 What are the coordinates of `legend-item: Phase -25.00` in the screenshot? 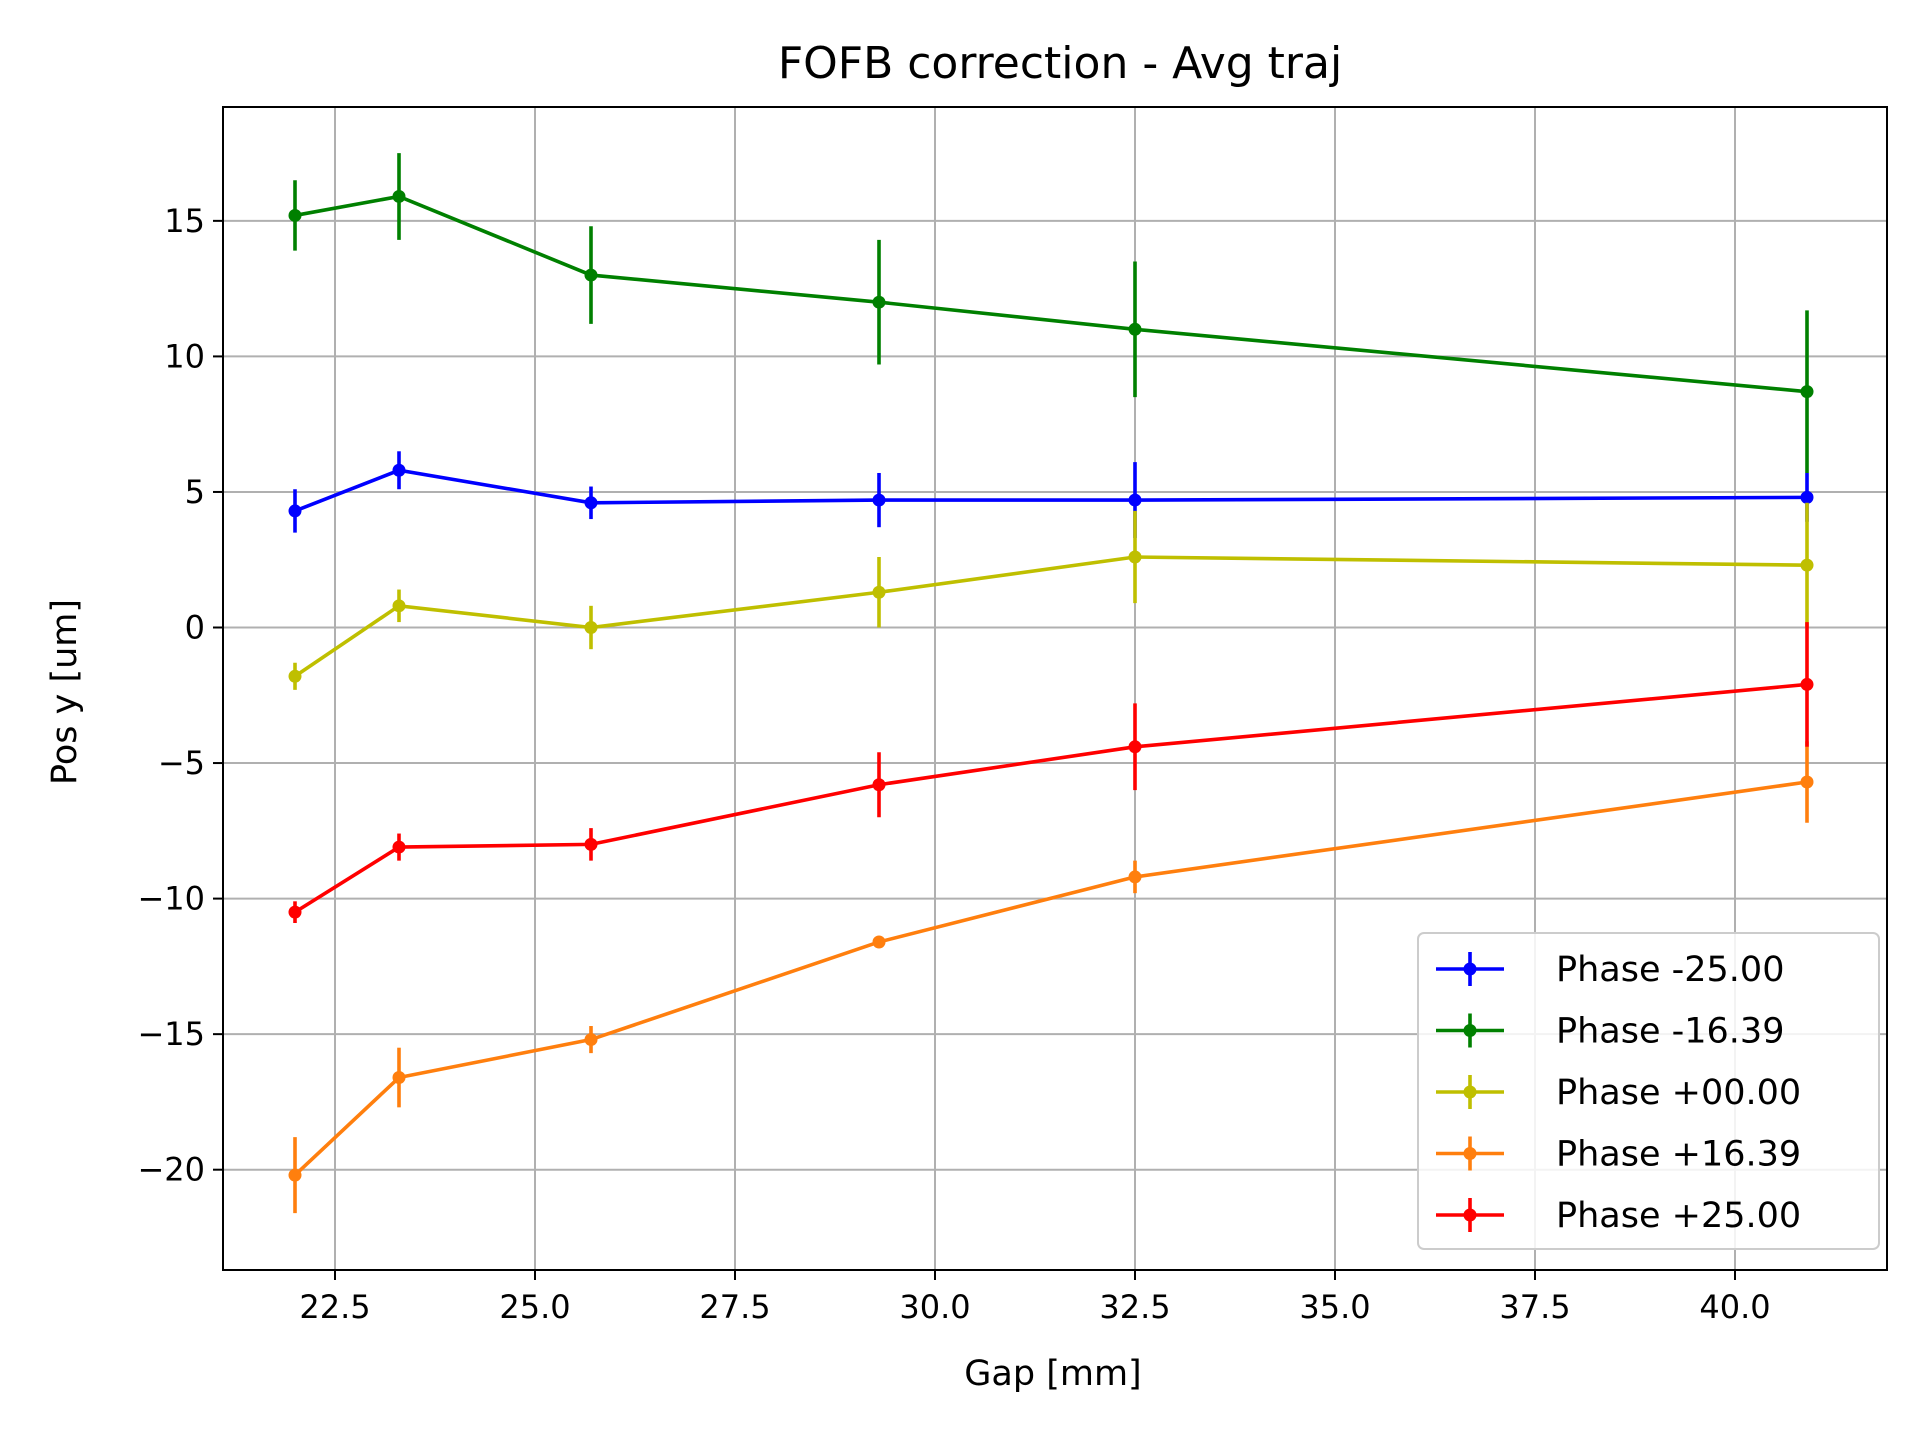 It's located at (1610, 970).